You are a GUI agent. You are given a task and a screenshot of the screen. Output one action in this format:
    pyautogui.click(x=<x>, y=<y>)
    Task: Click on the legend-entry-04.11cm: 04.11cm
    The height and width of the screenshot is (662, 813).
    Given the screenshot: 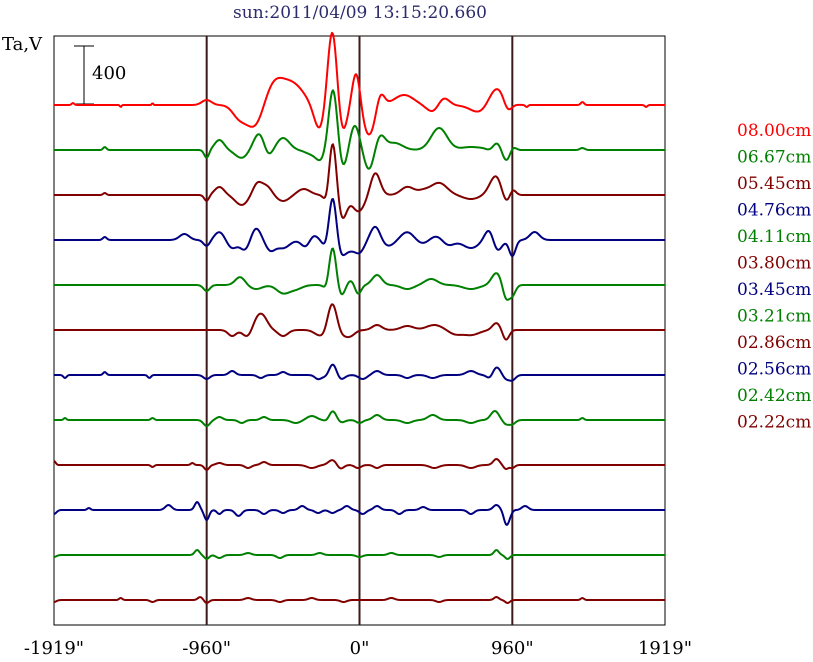 What is the action you would take?
    pyautogui.click(x=774, y=237)
    